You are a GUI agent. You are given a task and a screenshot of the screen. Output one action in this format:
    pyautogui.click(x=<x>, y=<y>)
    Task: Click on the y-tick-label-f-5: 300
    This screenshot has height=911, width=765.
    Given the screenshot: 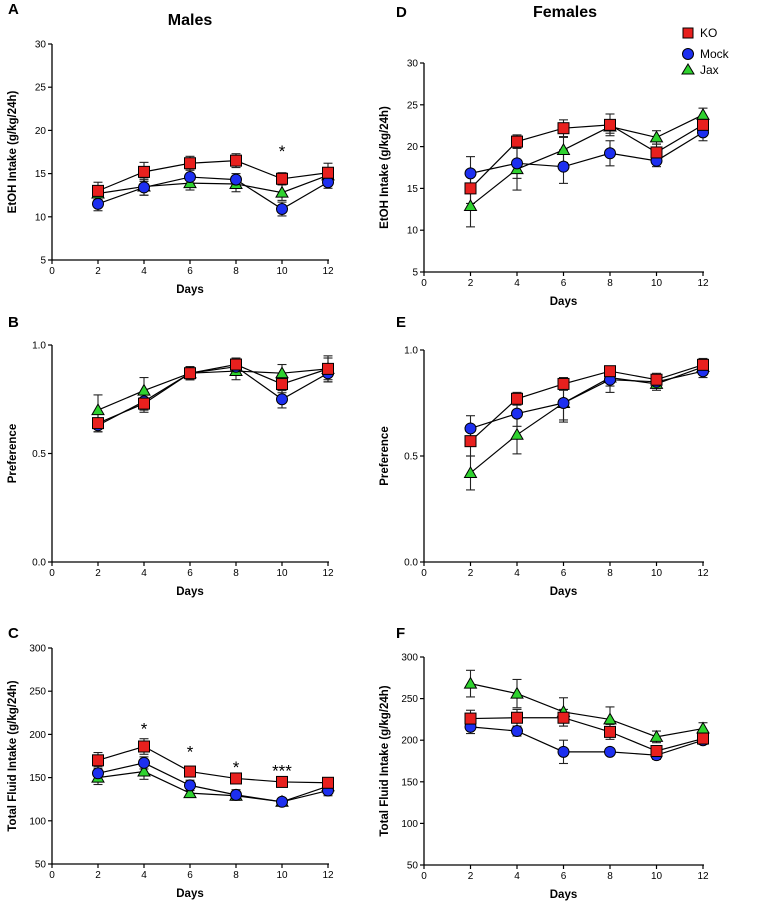 What is the action you would take?
    pyautogui.click(x=409, y=658)
    